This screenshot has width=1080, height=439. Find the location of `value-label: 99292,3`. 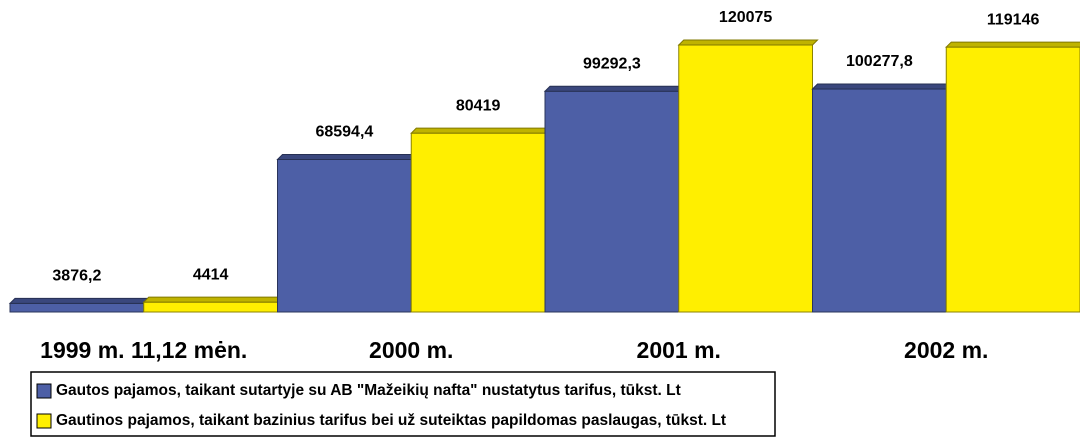

value-label: 99292,3 is located at coordinates (612, 63).